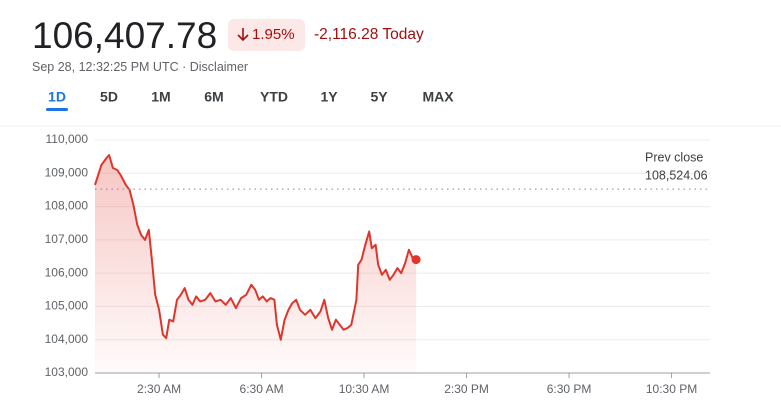 The height and width of the screenshot is (420, 781). Describe the element at coordinates (124, 35) in the screenshot. I see `price: 106,407.78` at that location.